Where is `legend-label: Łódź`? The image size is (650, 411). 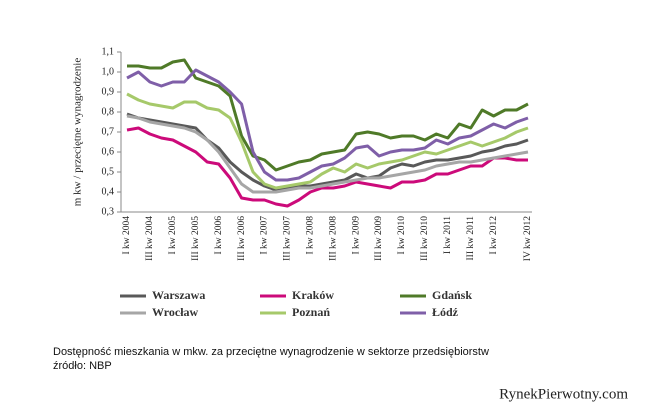 legend-label: Łódź is located at coordinates (445, 312).